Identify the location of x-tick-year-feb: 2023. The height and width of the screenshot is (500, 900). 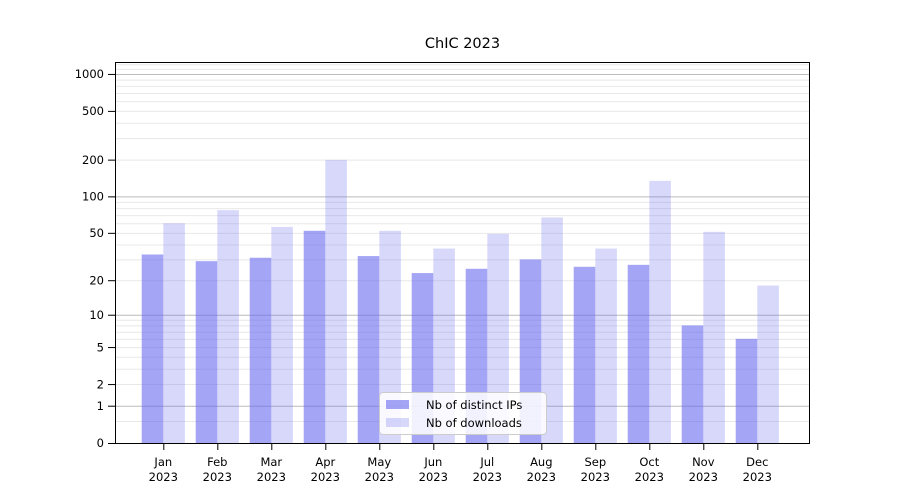
(217, 477).